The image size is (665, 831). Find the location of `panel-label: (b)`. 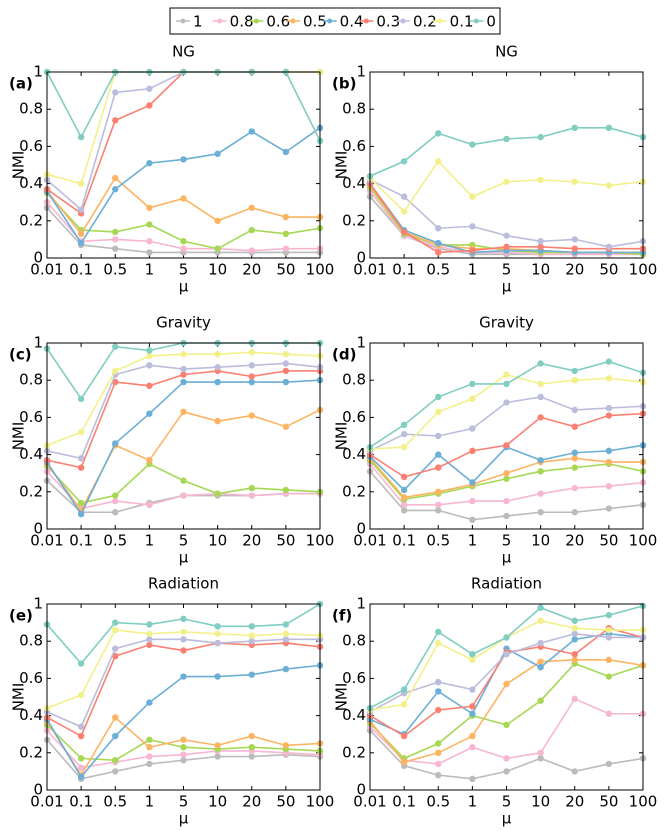

panel-label: (b) is located at coordinates (344, 84).